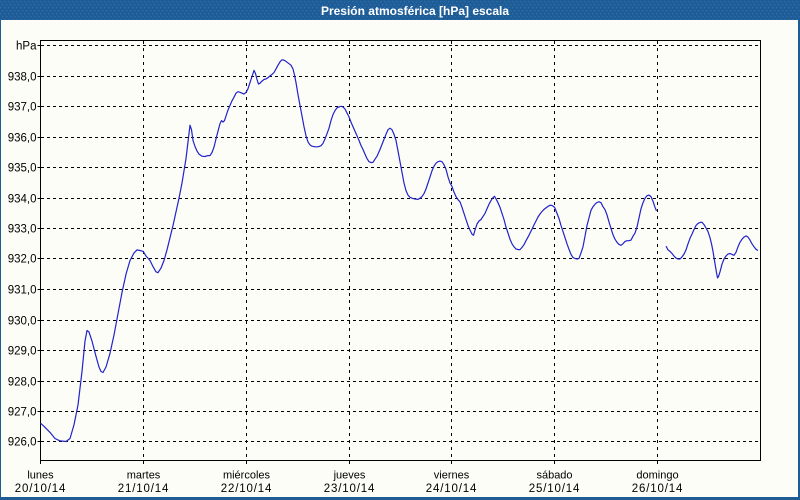 Image resolution: width=800 pixels, height=500 pixels. What do you see at coordinates (415, 11) in the screenshot?
I see `svg-text:Presión atmosférica [hPa] esca: Presión atmosférica [hPa] escala` at bounding box center [415, 11].